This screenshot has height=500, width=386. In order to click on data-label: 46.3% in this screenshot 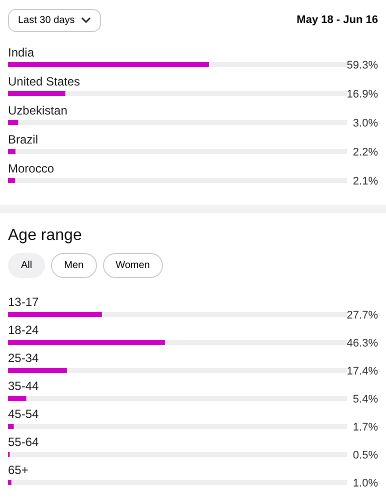, I will do `click(362, 344)`.